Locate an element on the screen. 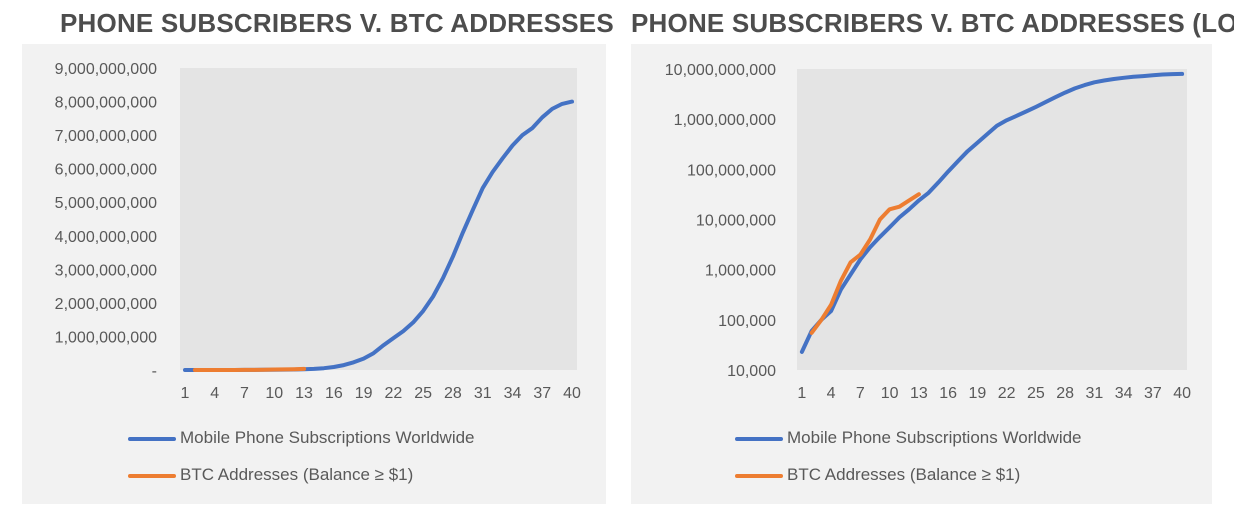 The image size is (1234, 525). left-legend-phone: Mobile Phone Subscriptions Worldwide is located at coordinates (301, 438).